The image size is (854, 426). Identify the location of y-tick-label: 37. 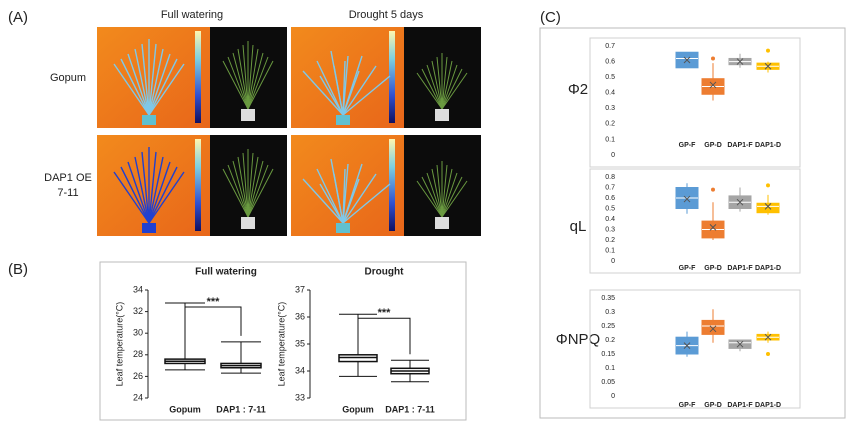
(300, 289).